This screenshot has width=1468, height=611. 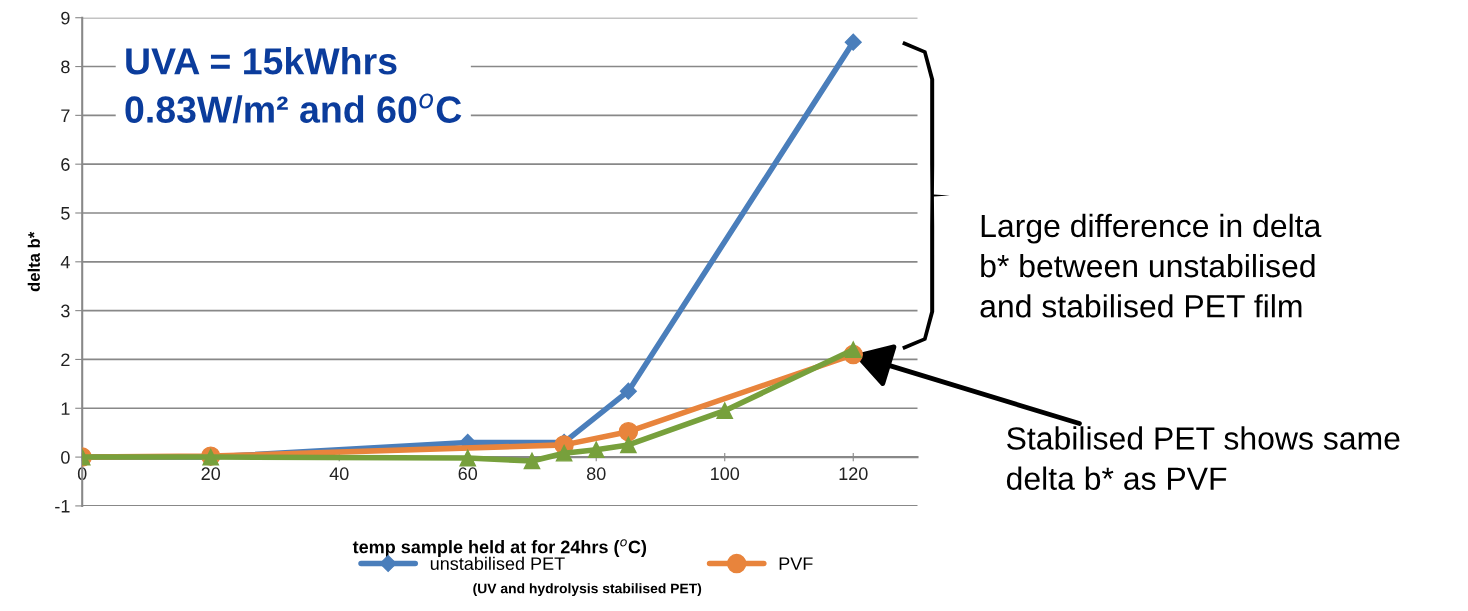 What do you see at coordinates (293, 85) in the screenshot?
I see `annotation: UVA = 15kWhrs 0.83W/m² and 60$^{o}$C` at bounding box center [293, 85].